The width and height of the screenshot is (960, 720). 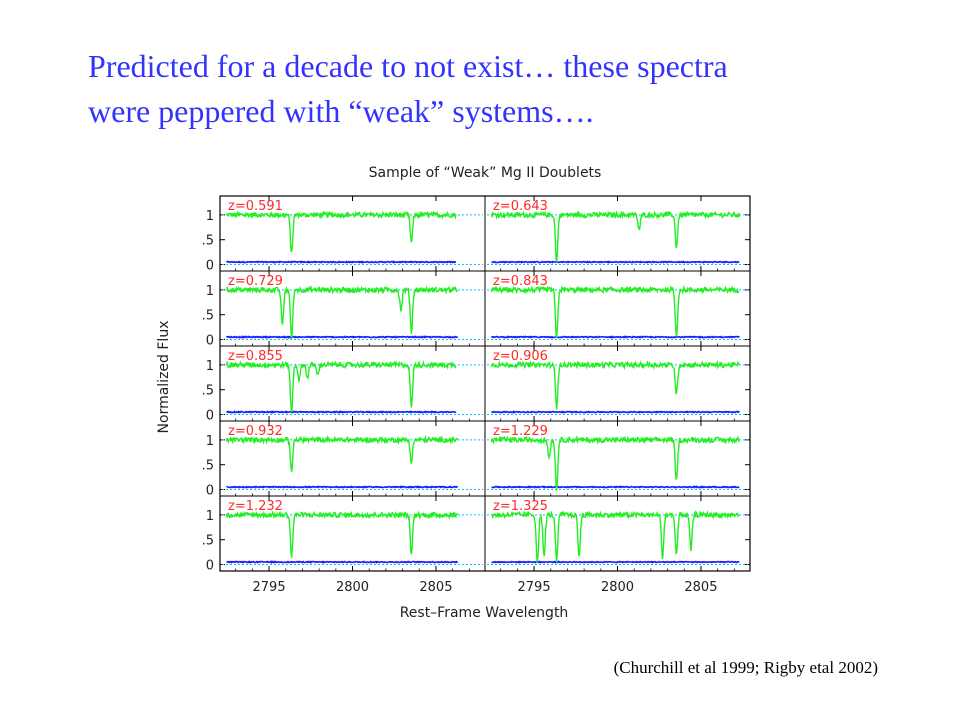 I want to click on redshift-label: z=0.843, so click(x=520, y=281).